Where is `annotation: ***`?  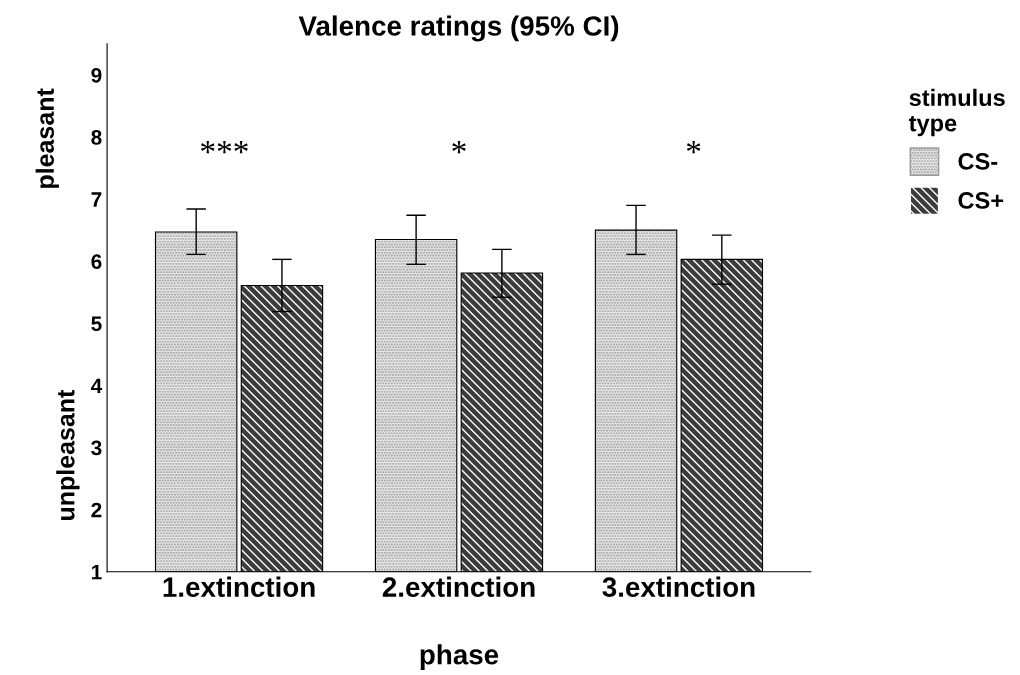 annotation: *** is located at coordinates (224, 147).